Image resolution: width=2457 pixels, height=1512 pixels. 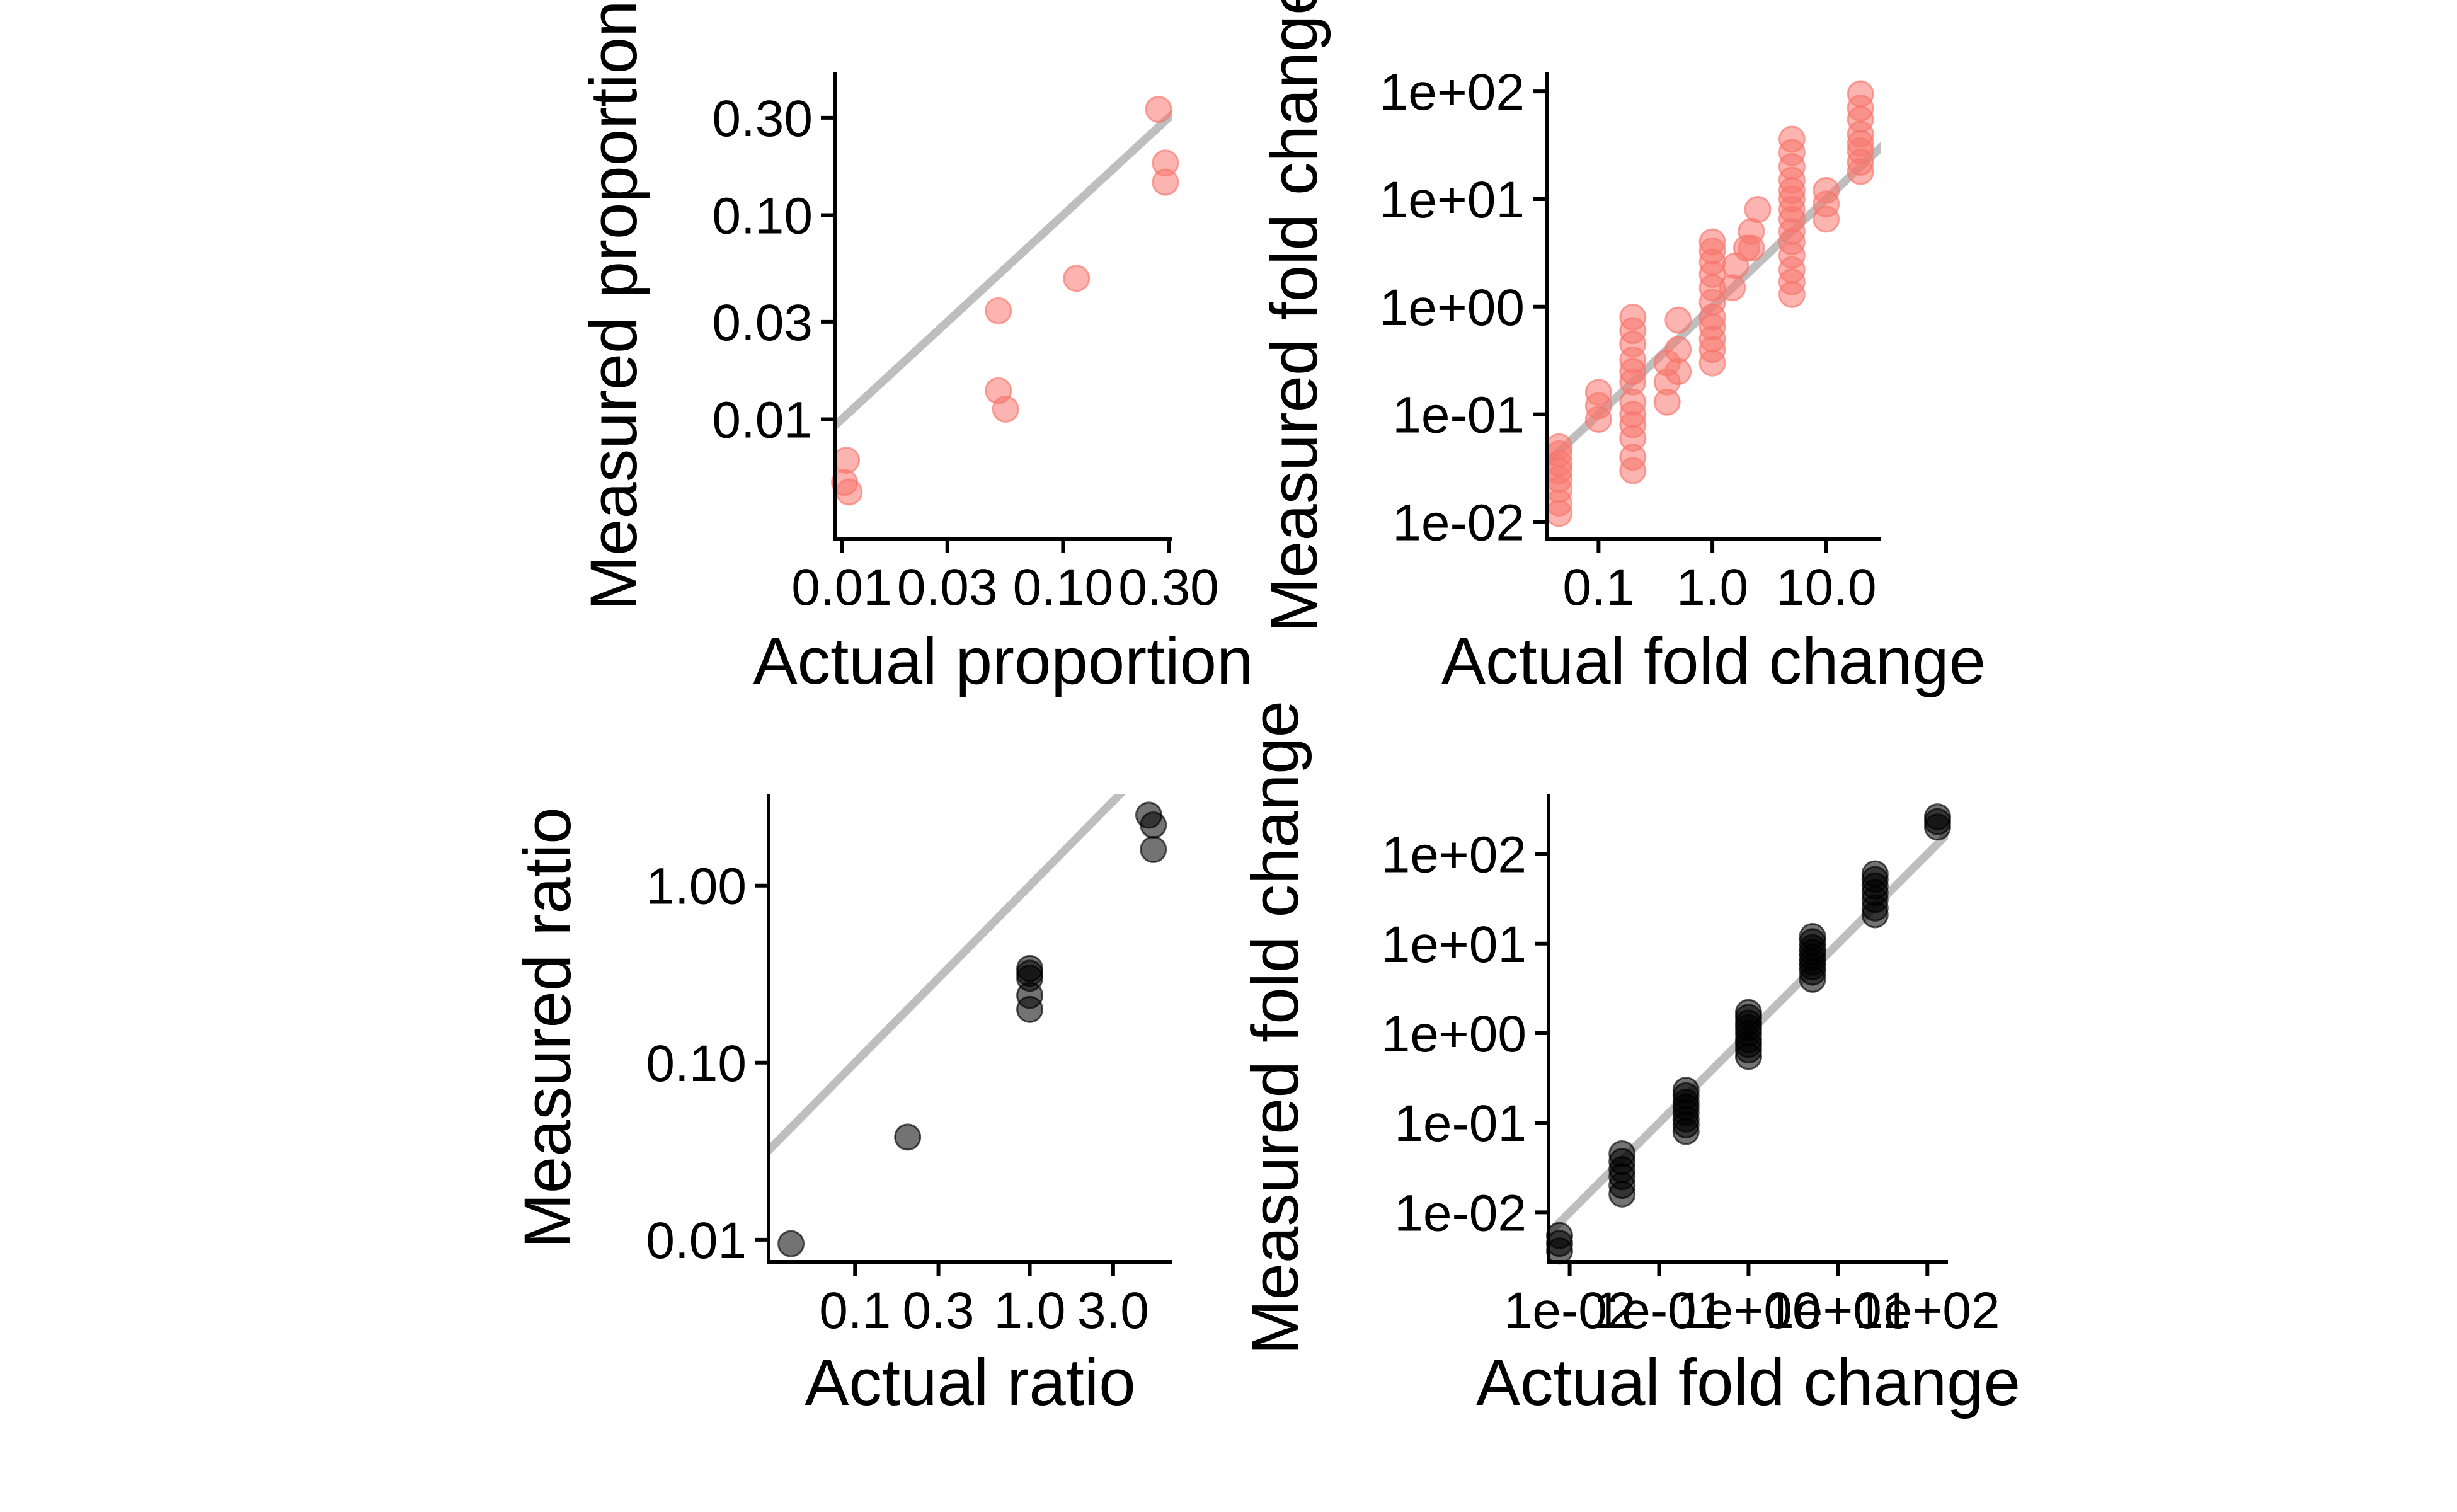 What do you see at coordinates (947, 587) in the screenshot?
I see `x-tick-label: 0.03` at bounding box center [947, 587].